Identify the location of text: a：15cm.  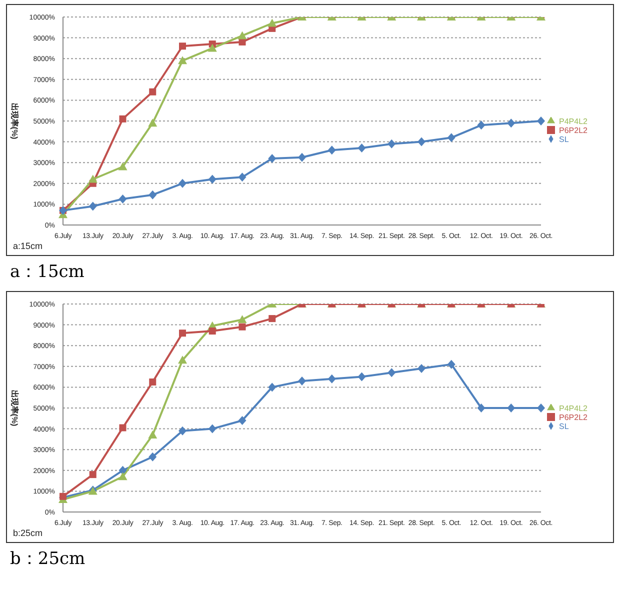
(47, 272).